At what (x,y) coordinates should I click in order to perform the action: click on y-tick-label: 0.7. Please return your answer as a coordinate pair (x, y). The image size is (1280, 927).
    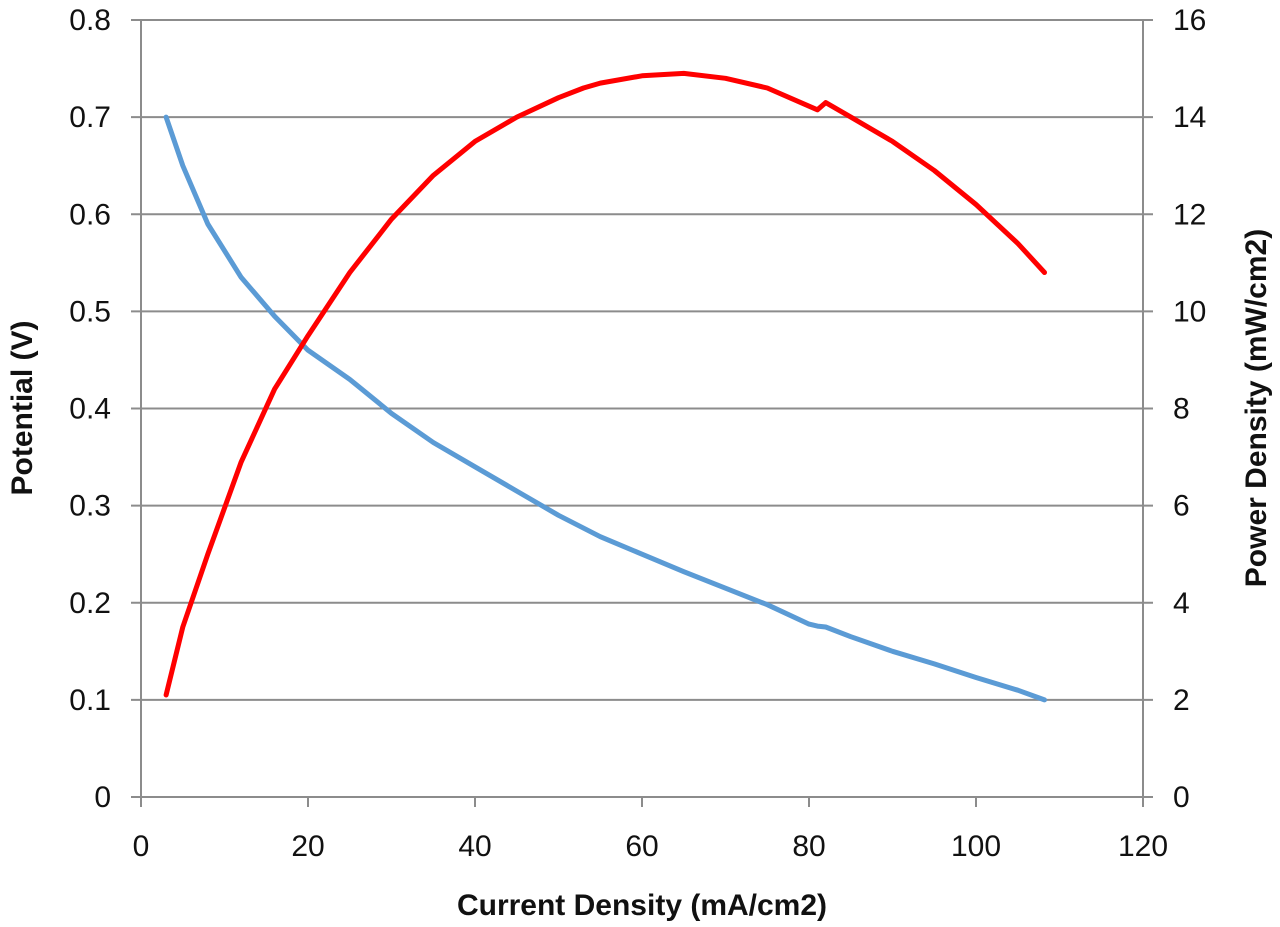
    Looking at the image, I should click on (90, 117).